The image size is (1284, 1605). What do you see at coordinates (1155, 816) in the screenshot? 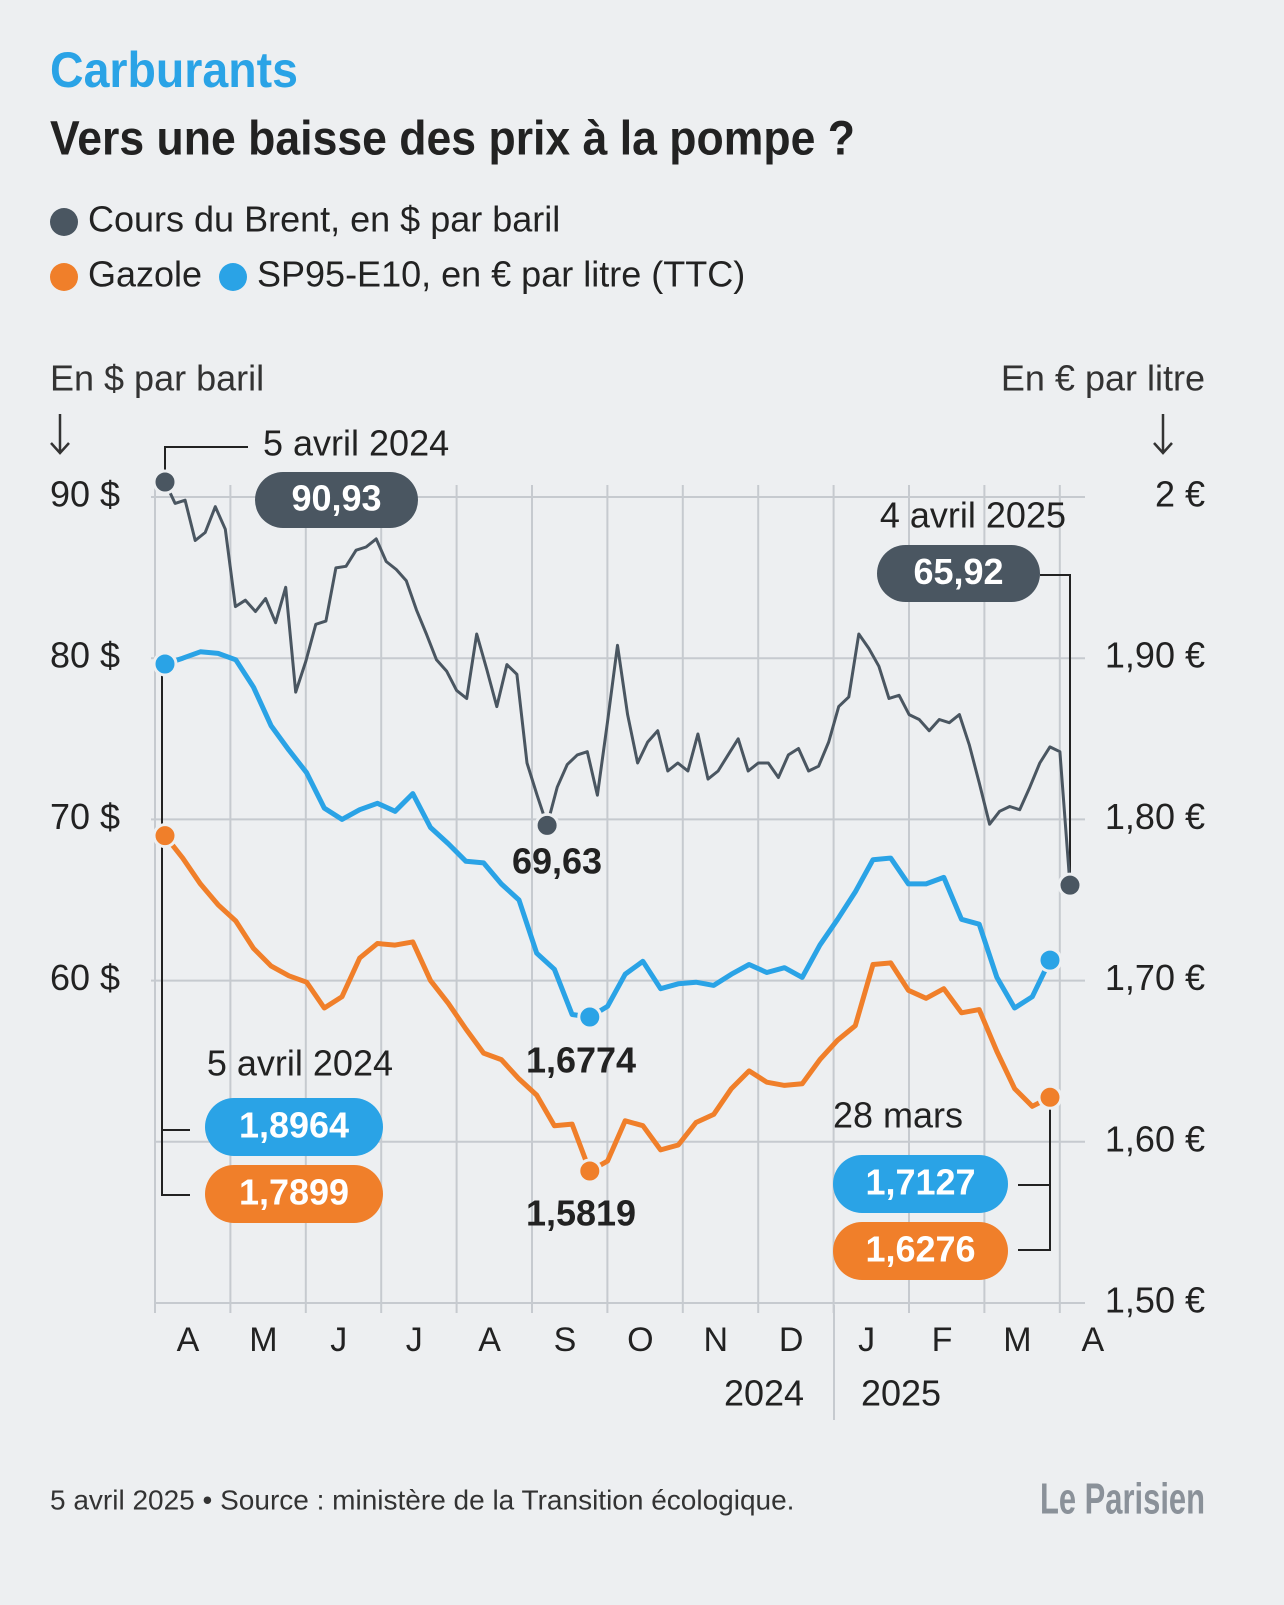
I see `y2-tick-label: 1,80 €` at bounding box center [1155, 816].